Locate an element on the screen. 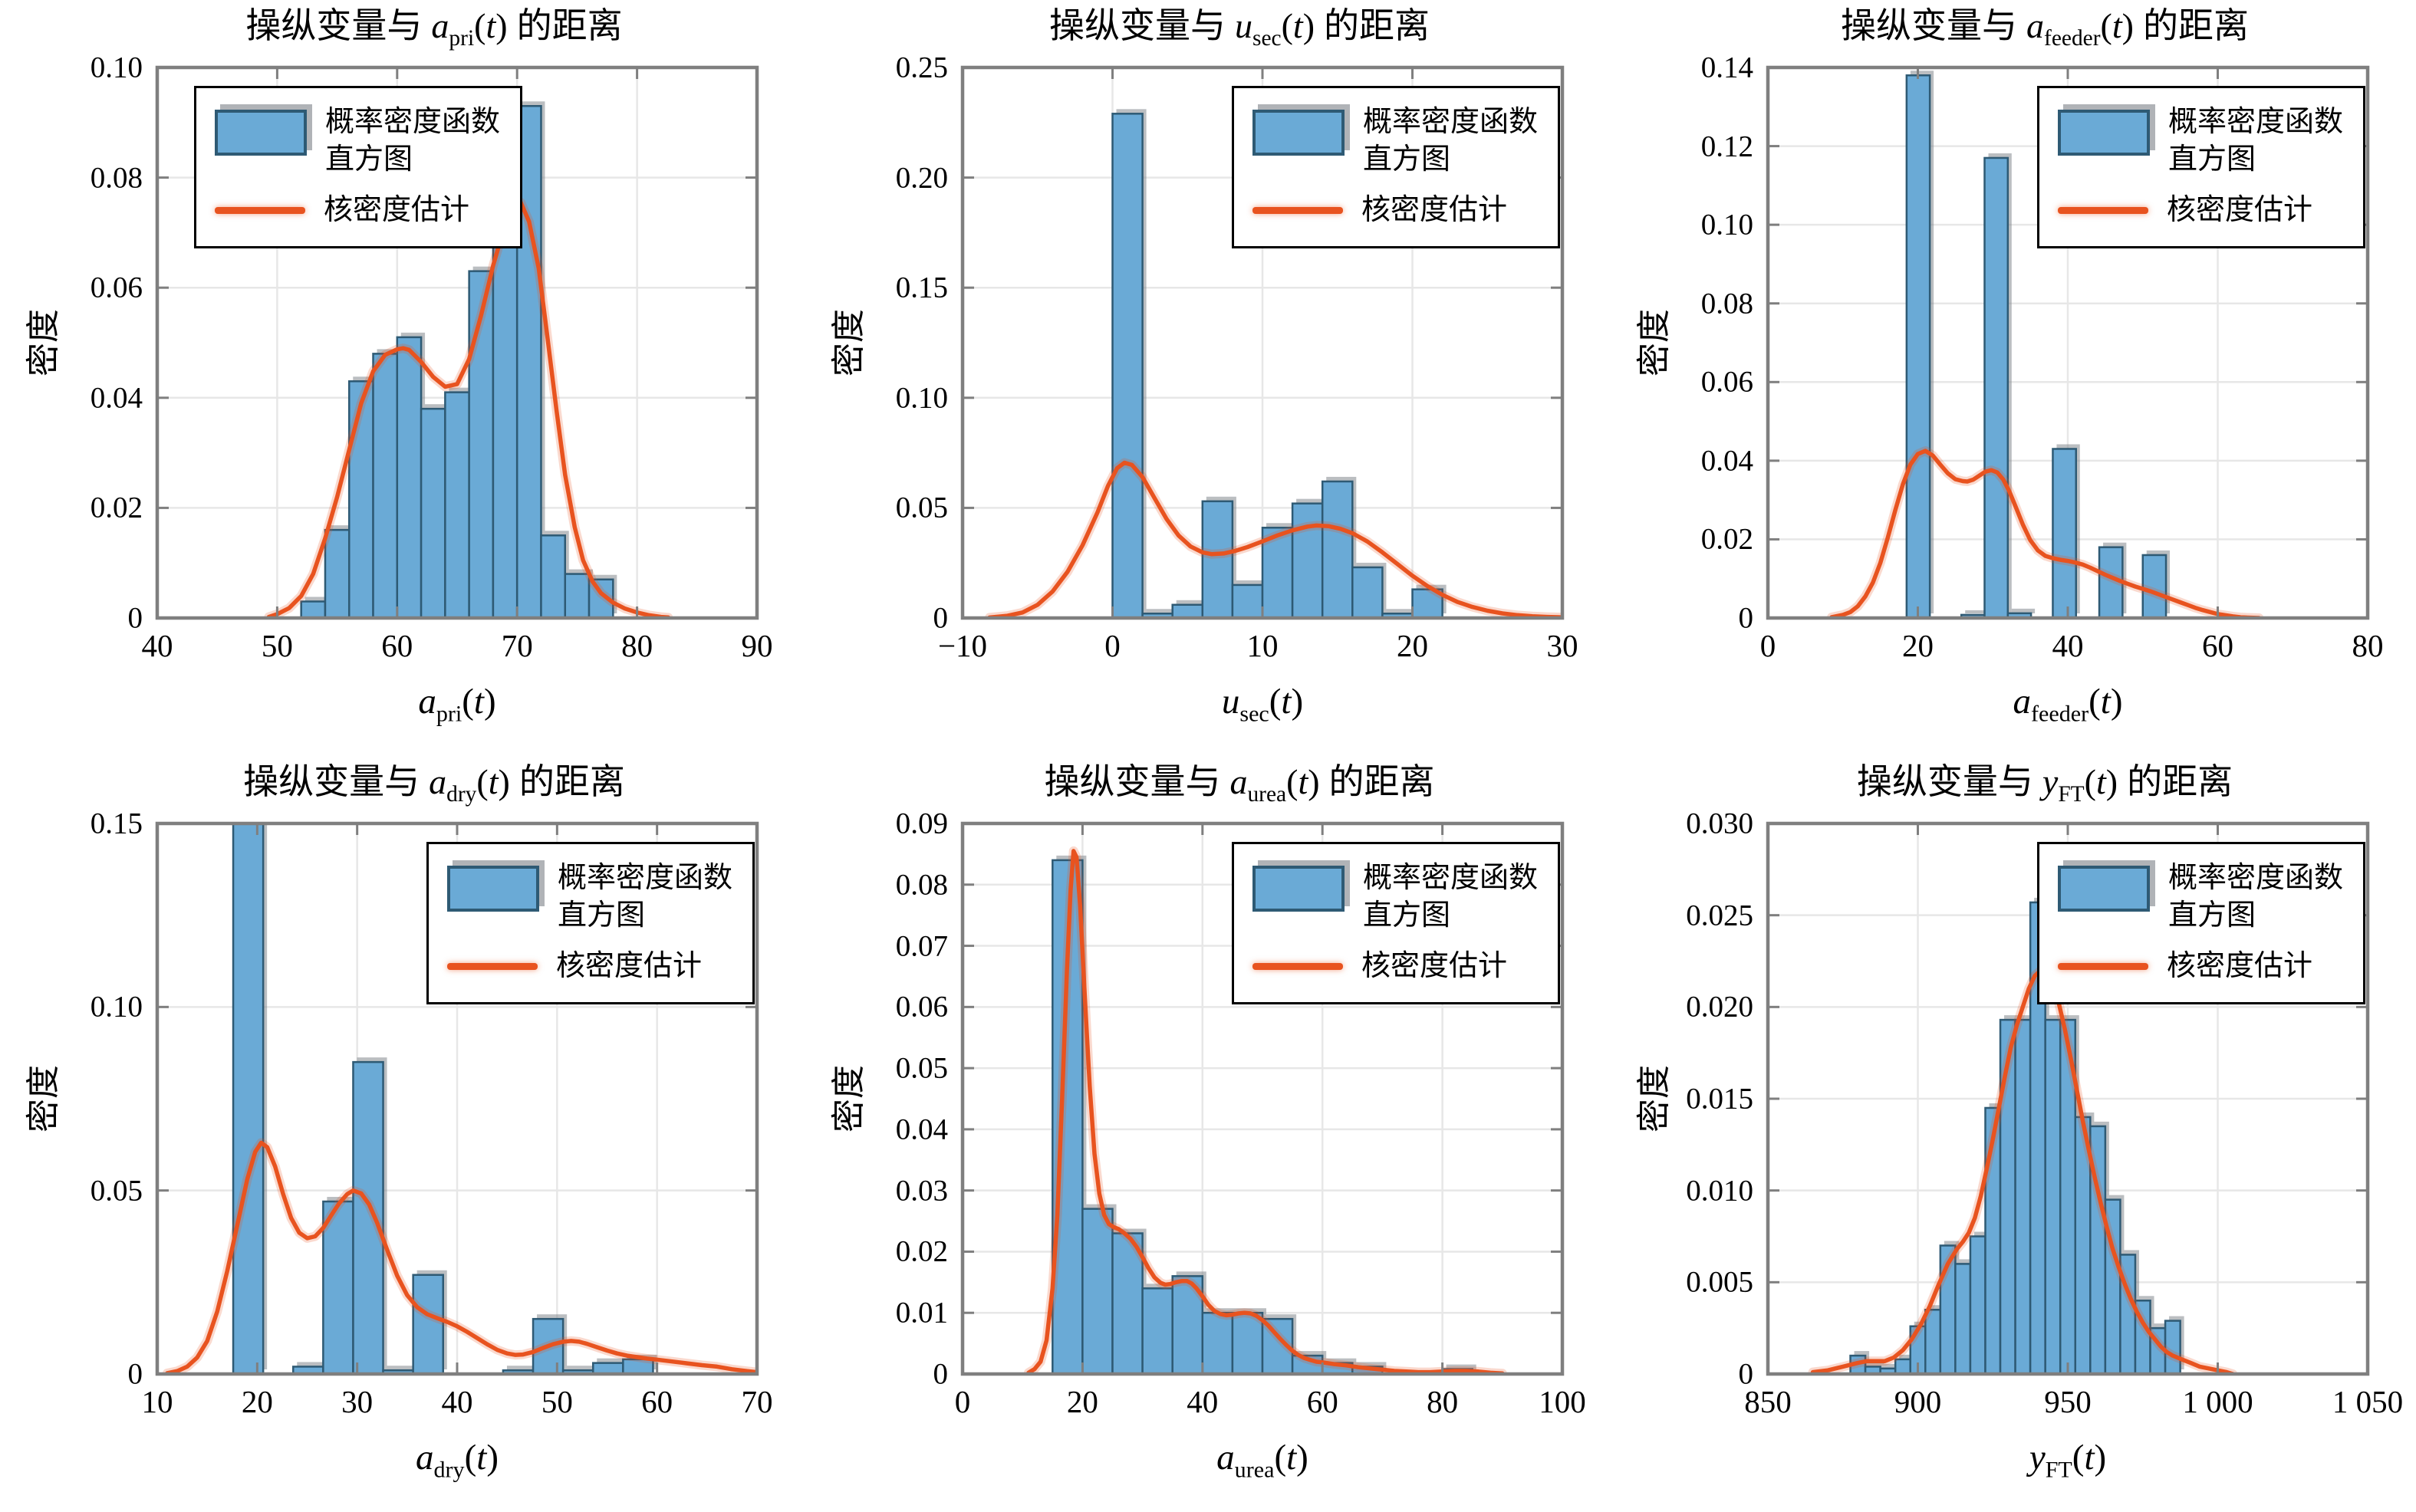  y-axis-tick-label: 0.09 is located at coordinates (921, 823).